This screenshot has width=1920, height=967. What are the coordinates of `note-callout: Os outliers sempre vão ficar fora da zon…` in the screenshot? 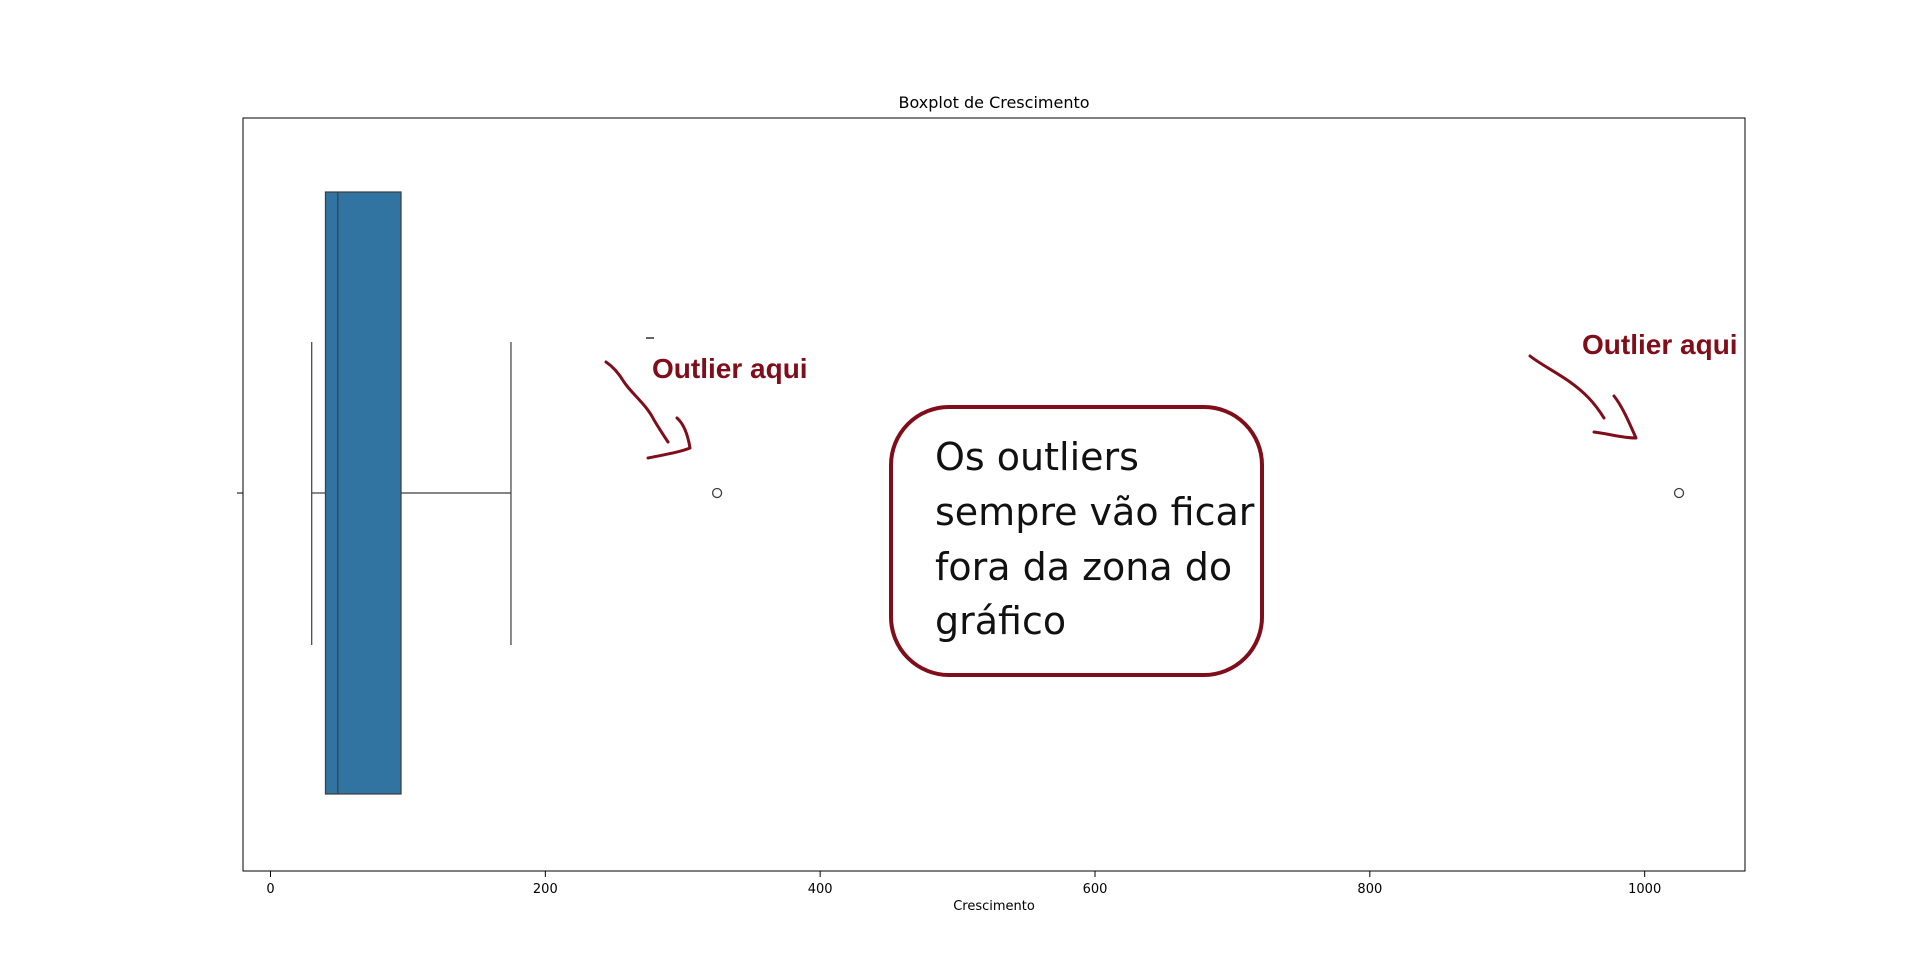 It's located at (1076, 541).